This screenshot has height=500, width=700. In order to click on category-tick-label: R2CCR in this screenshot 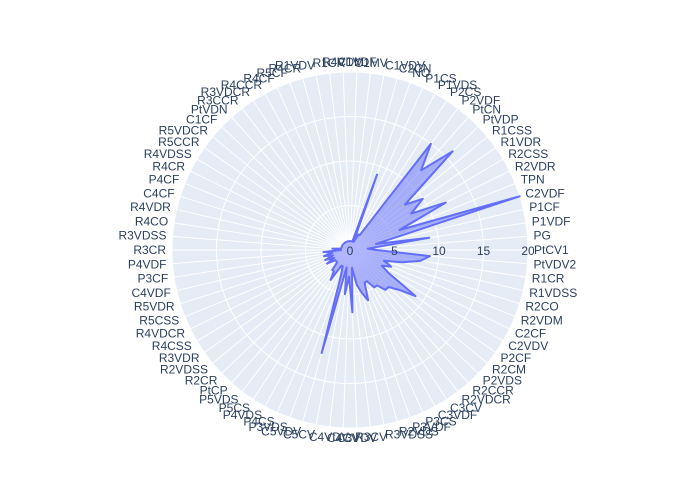, I will do `click(493, 390)`.